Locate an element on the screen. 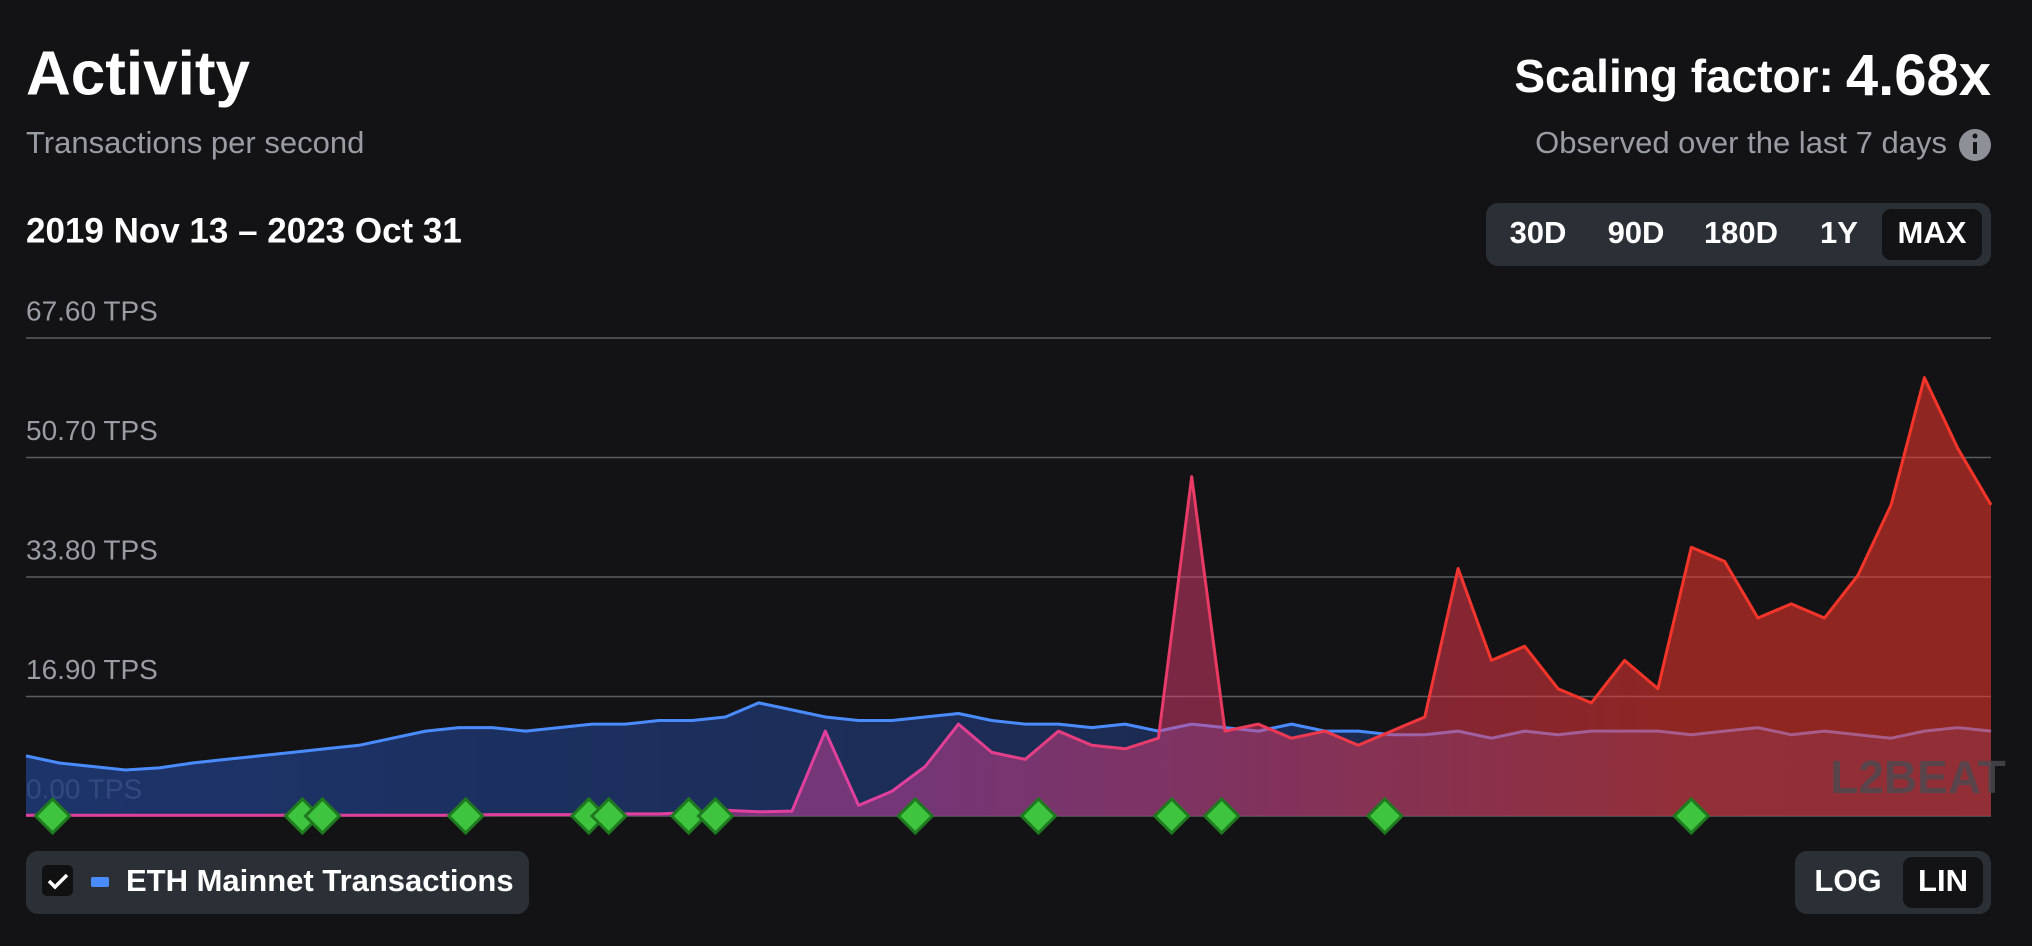  range-button-active is located at coordinates (1932, 234).